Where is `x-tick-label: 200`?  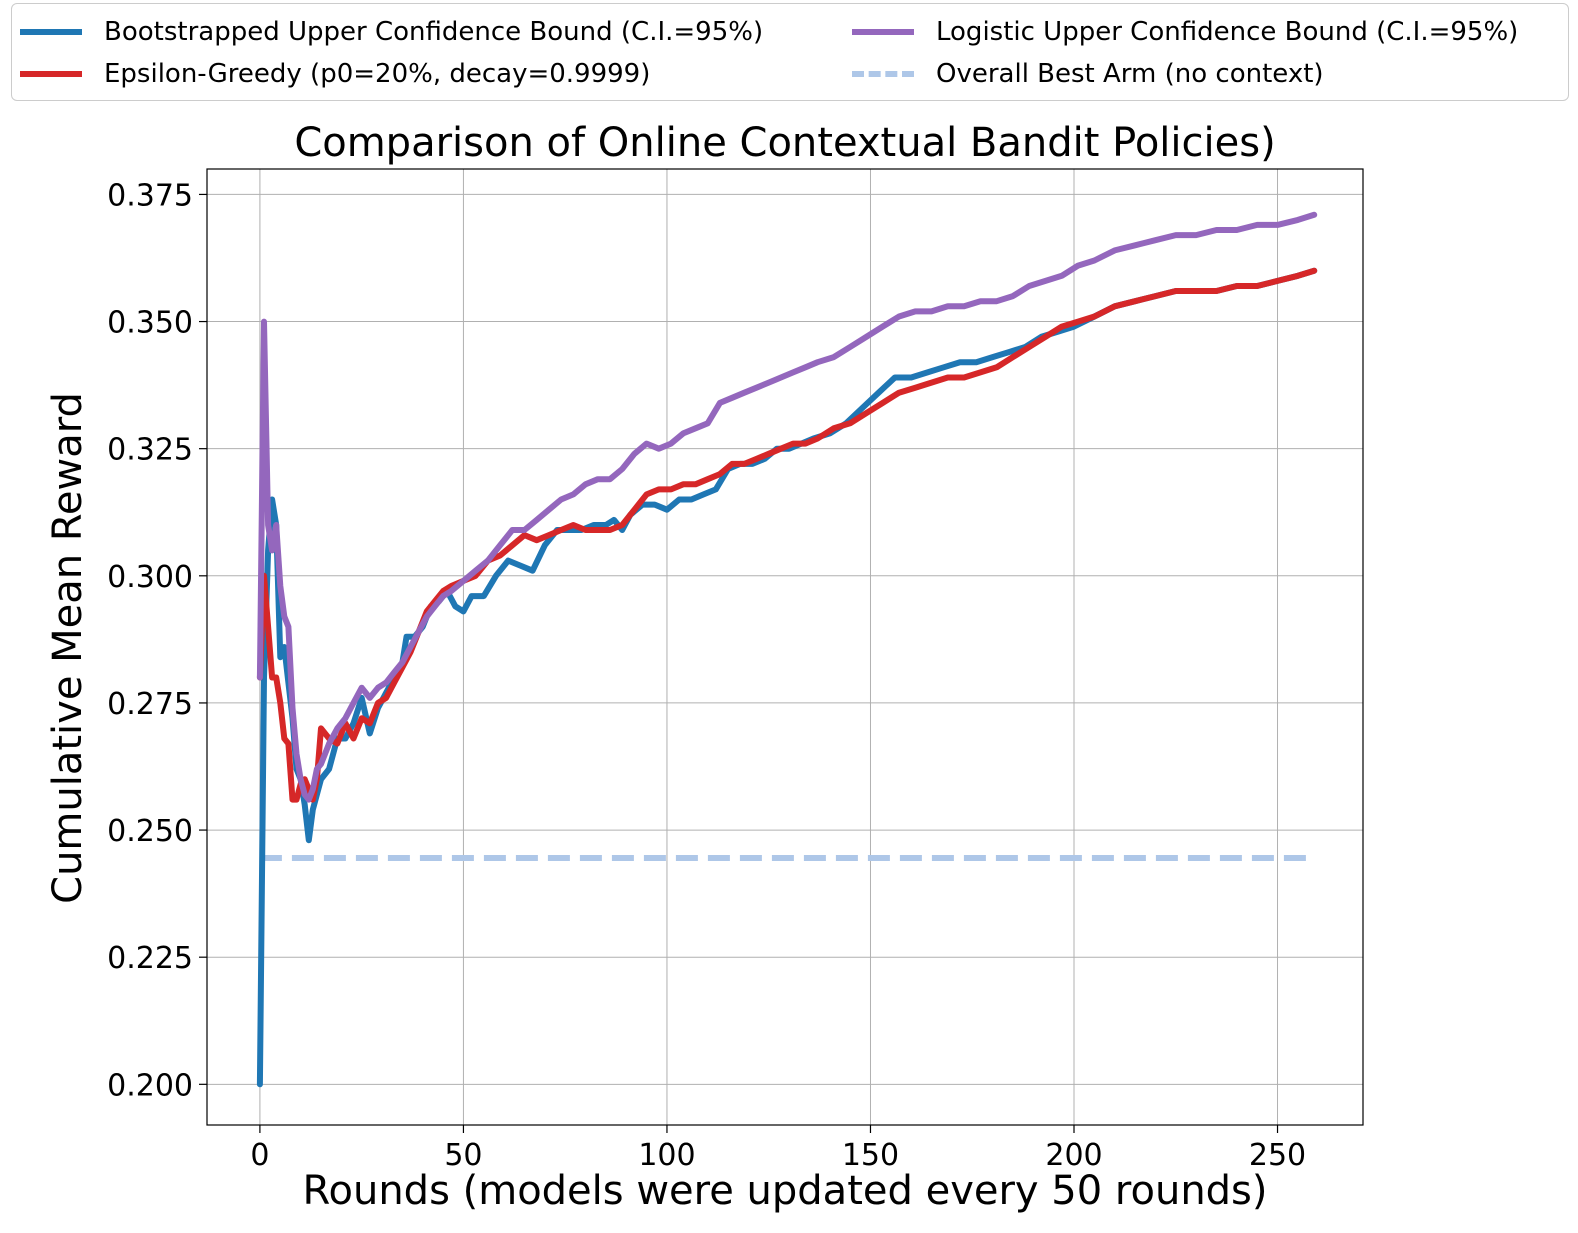
x-tick-label: 200 is located at coordinates (1073, 1155).